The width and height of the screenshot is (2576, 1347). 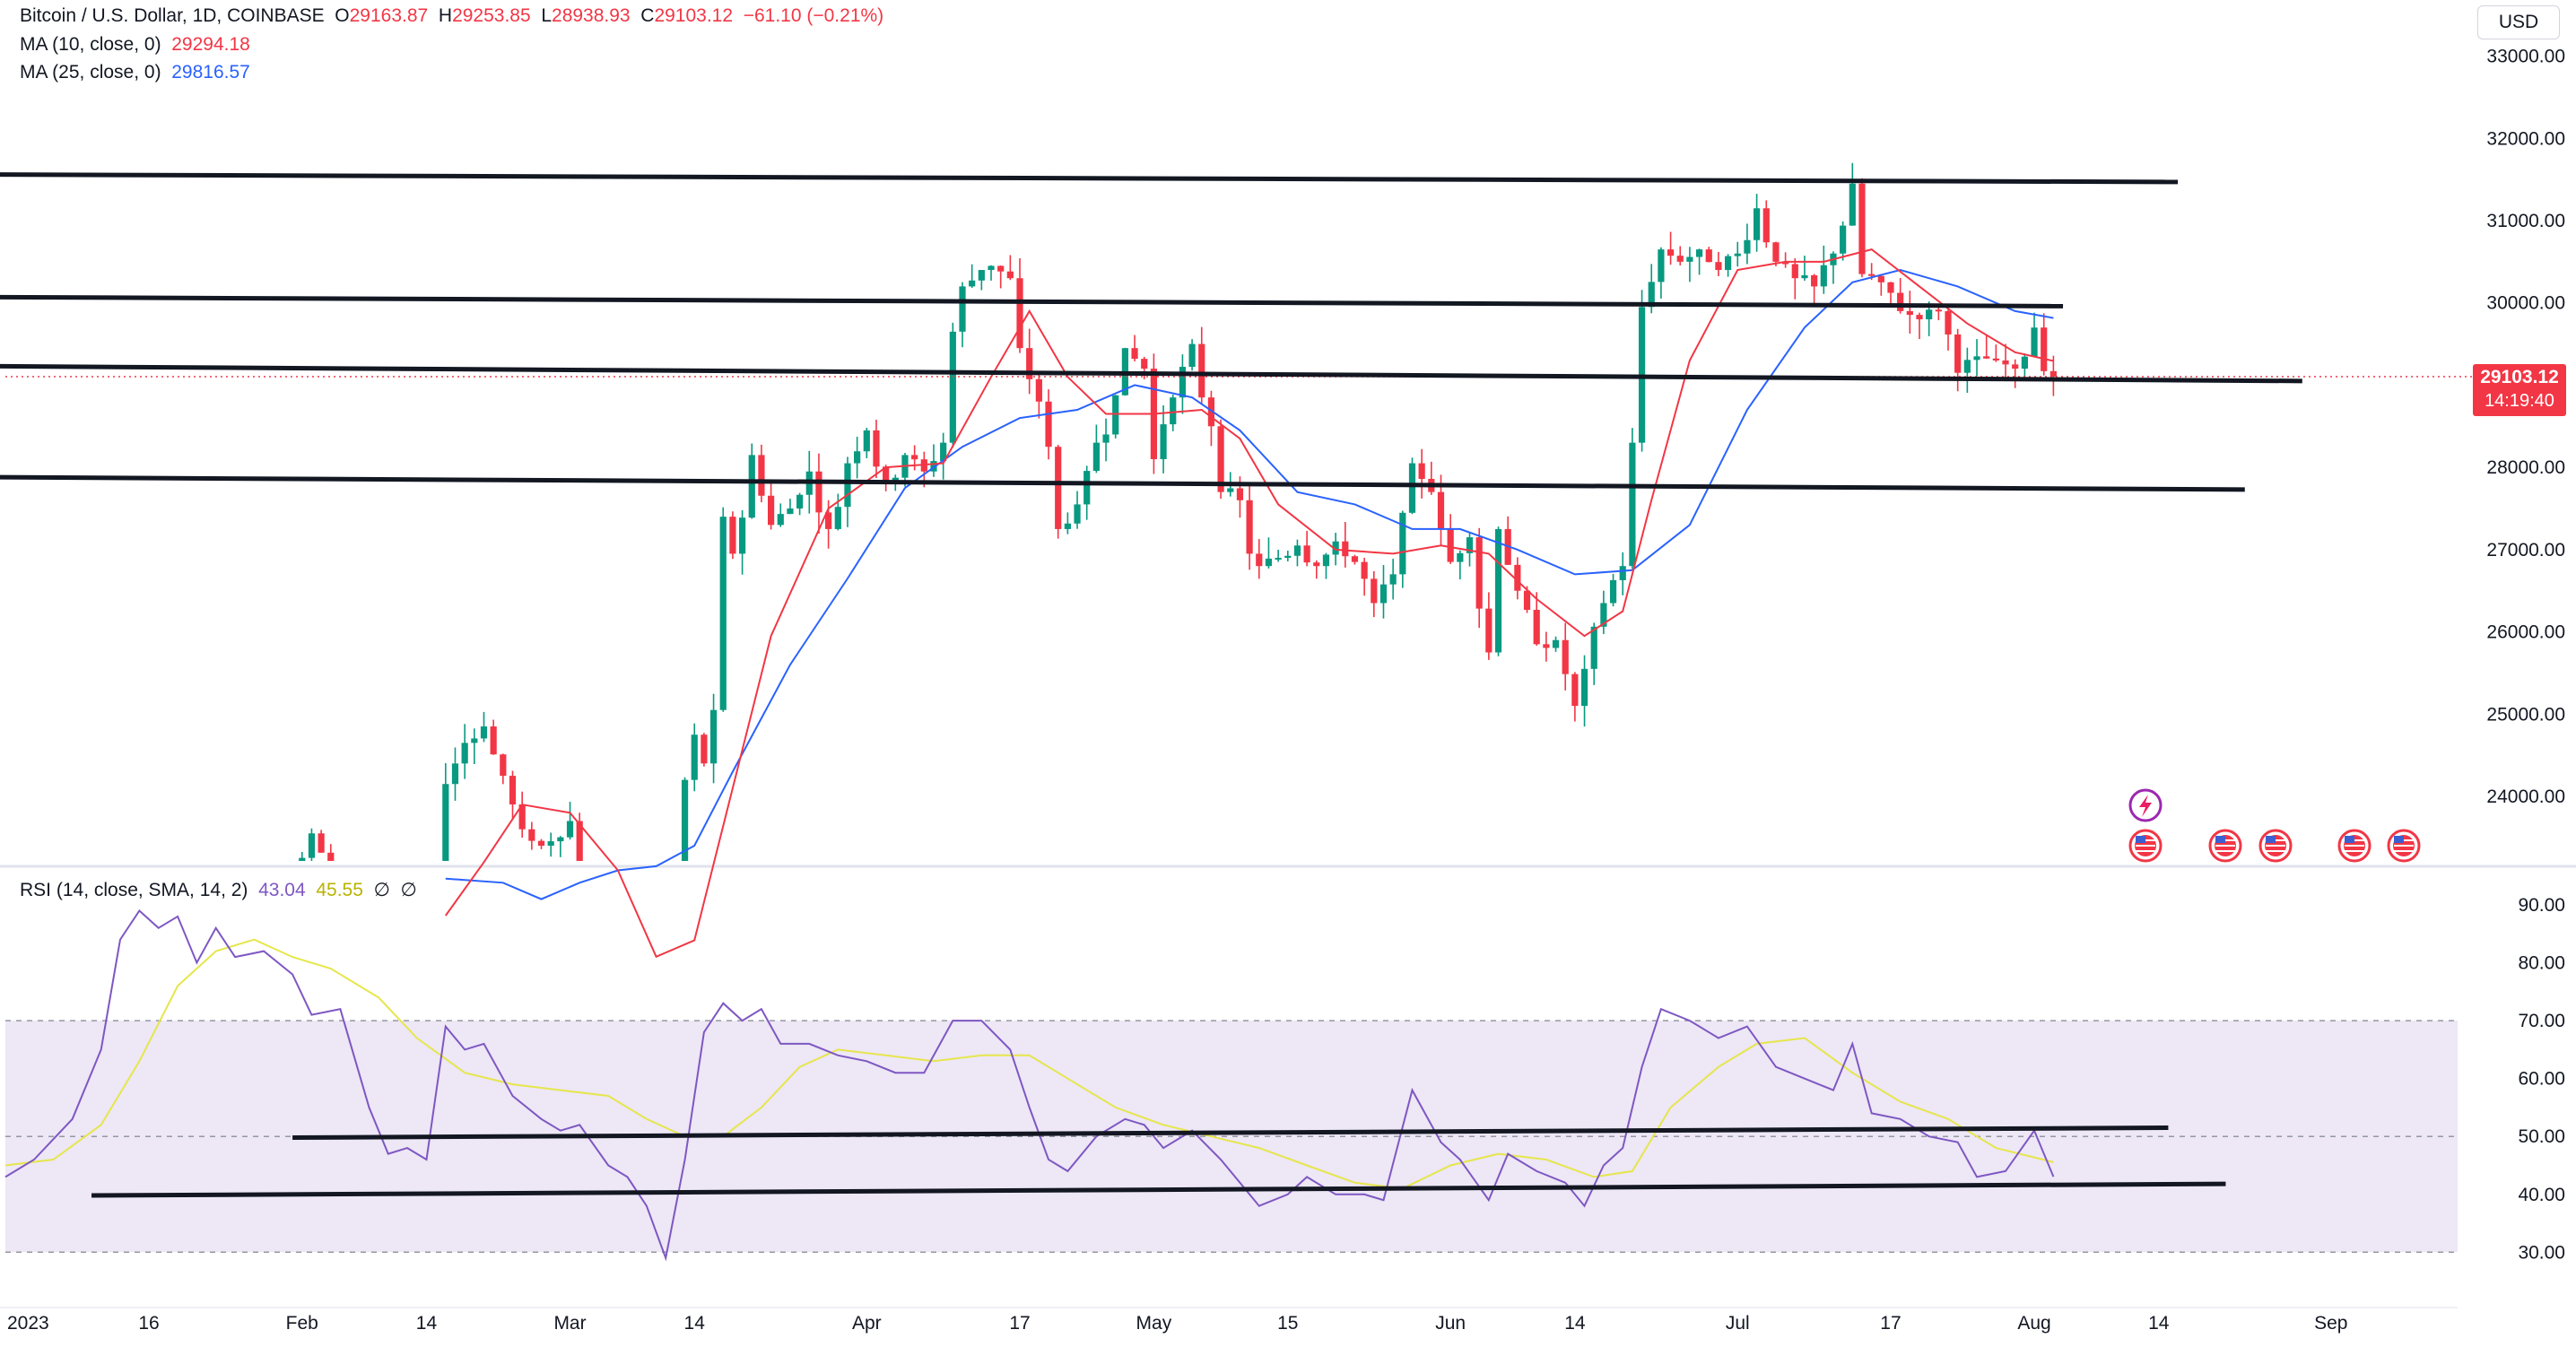 What do you see at coordinates (90, 44) in the screenshot?
I see `ma10-label: MA (10, close, 0)` at bounding box center [90, 44].